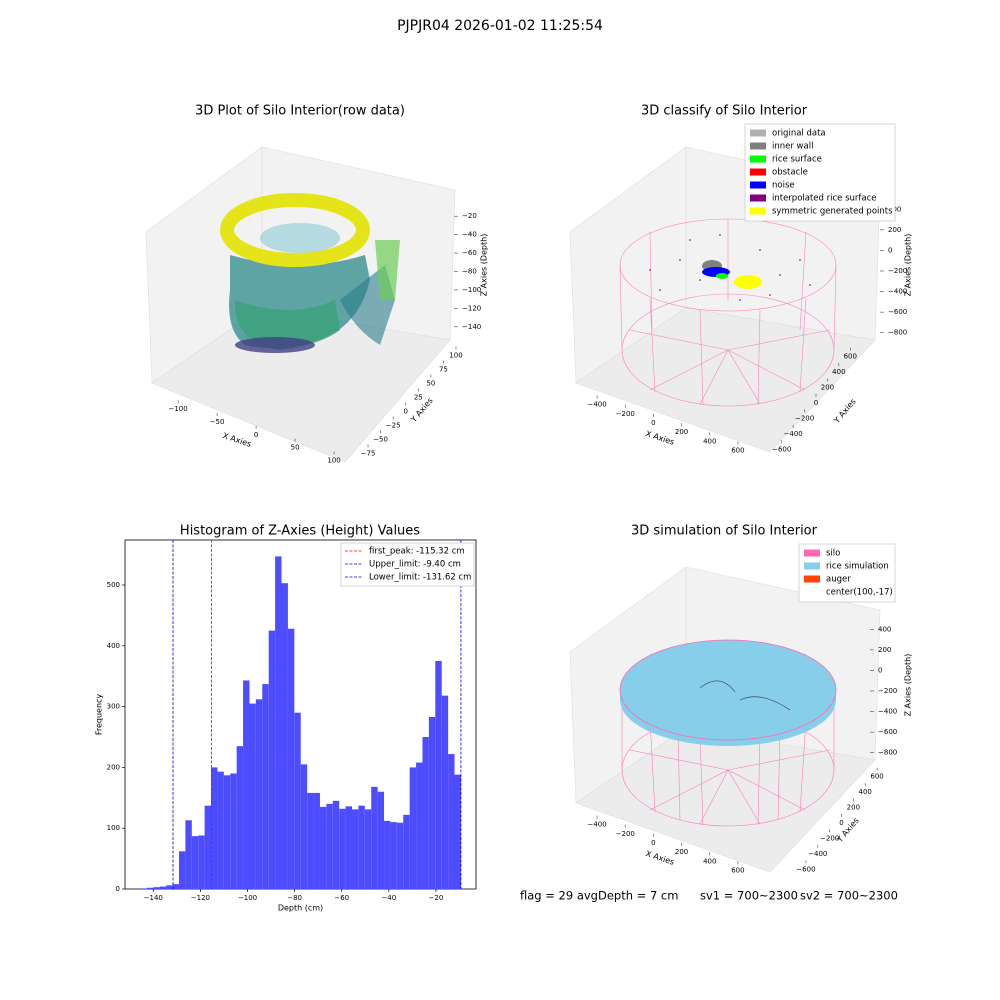 Image resolution: width=1000 pixels, height=1000 pixels. Describe the element at coordinates (887, 753) in the screenshot. I see `z-tick-label: −800` at that location.